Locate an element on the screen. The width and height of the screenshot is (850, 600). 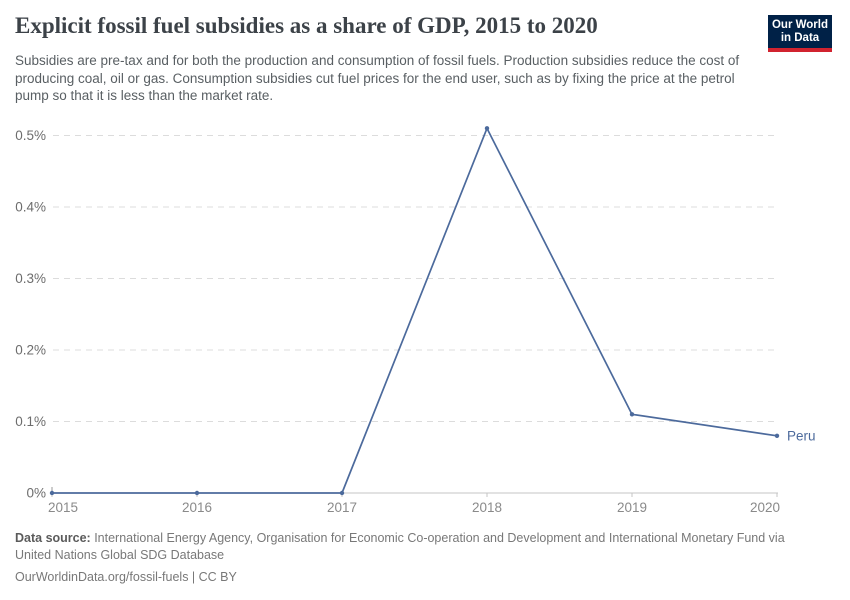
x-tick-label: 2018 is located at coordinates (487, 507).